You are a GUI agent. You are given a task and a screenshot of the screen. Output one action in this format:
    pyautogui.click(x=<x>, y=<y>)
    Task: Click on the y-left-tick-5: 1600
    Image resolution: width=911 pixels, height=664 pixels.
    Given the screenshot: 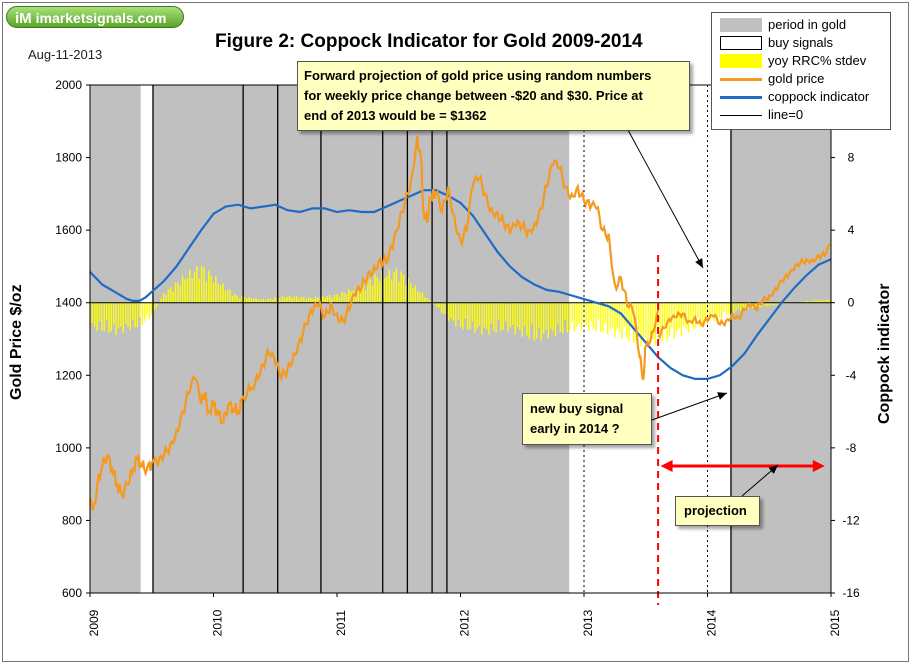 What is the action you would take?
    pyautogui.click(x=68, y=230)
    